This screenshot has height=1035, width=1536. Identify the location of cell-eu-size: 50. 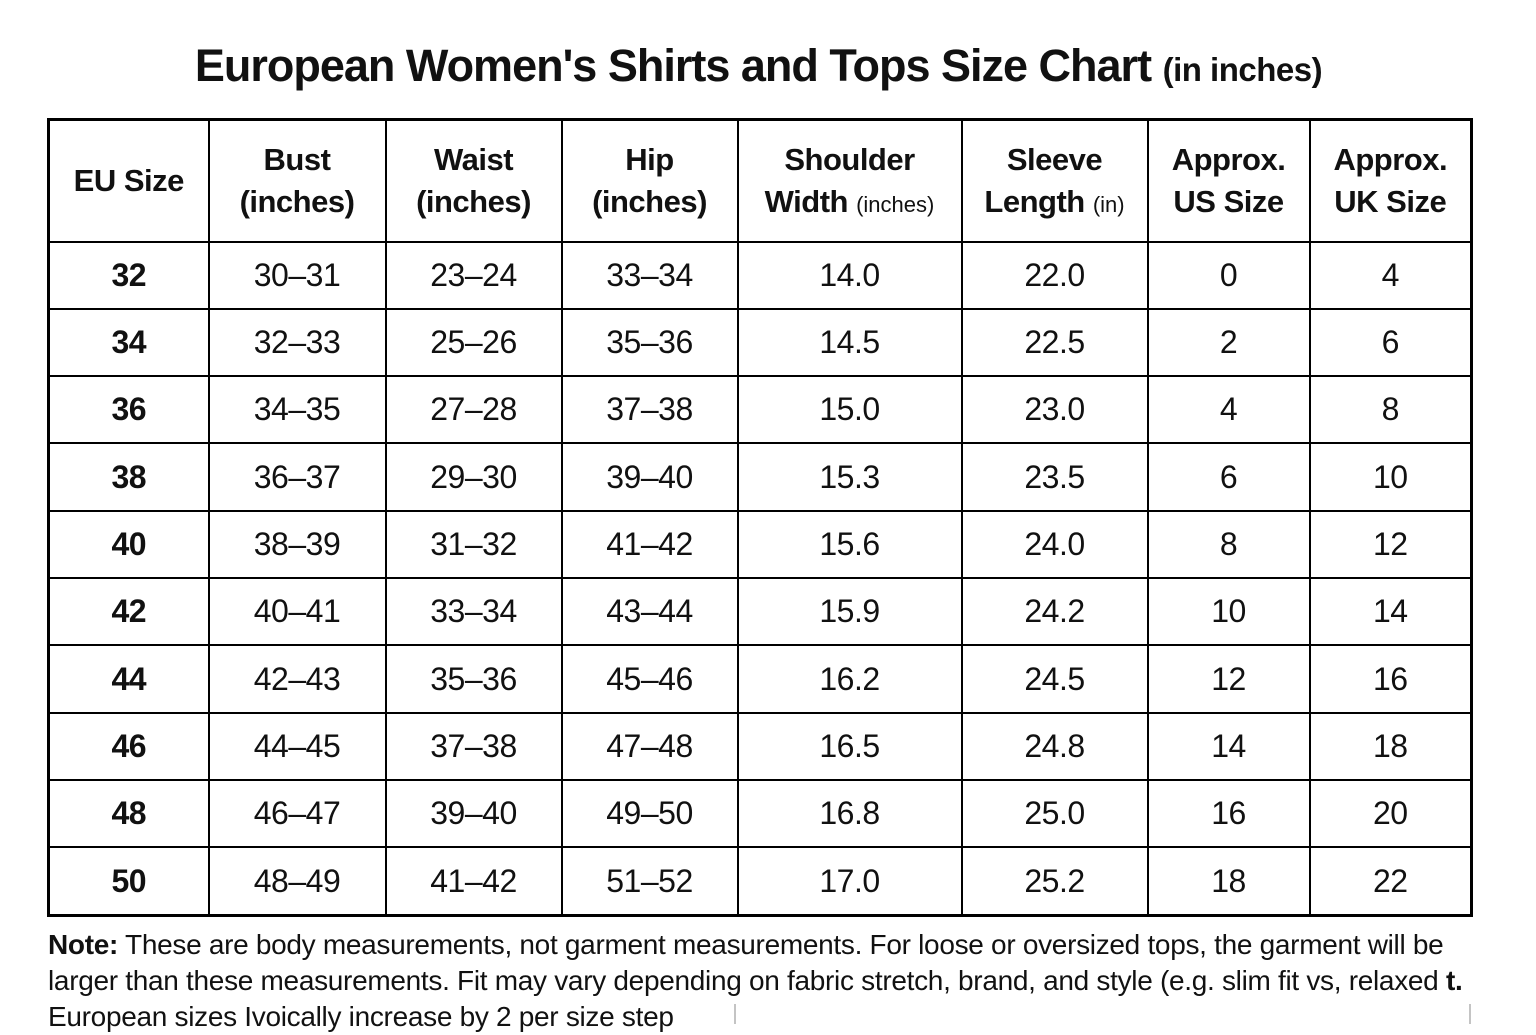
(128, 881).